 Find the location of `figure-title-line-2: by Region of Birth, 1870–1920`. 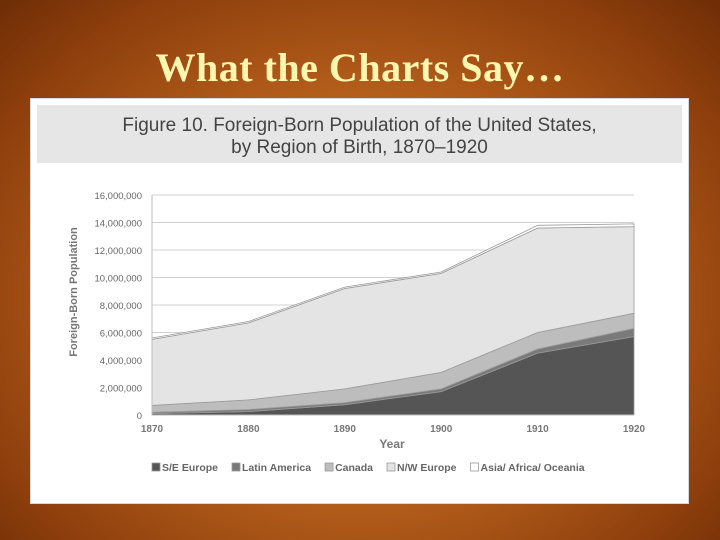

figure-title-line-2: by Region of Birth, 1870–1920 is located at coordinates (359, 147).